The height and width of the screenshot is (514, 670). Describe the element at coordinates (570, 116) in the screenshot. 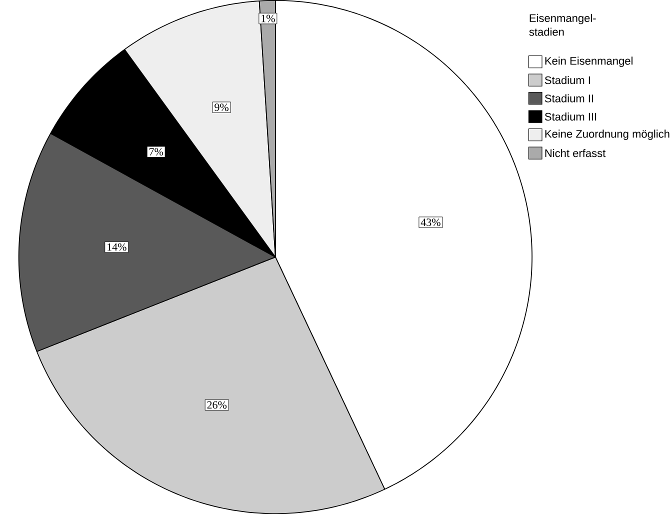

I see `legend-label: Stadium III` at that location.